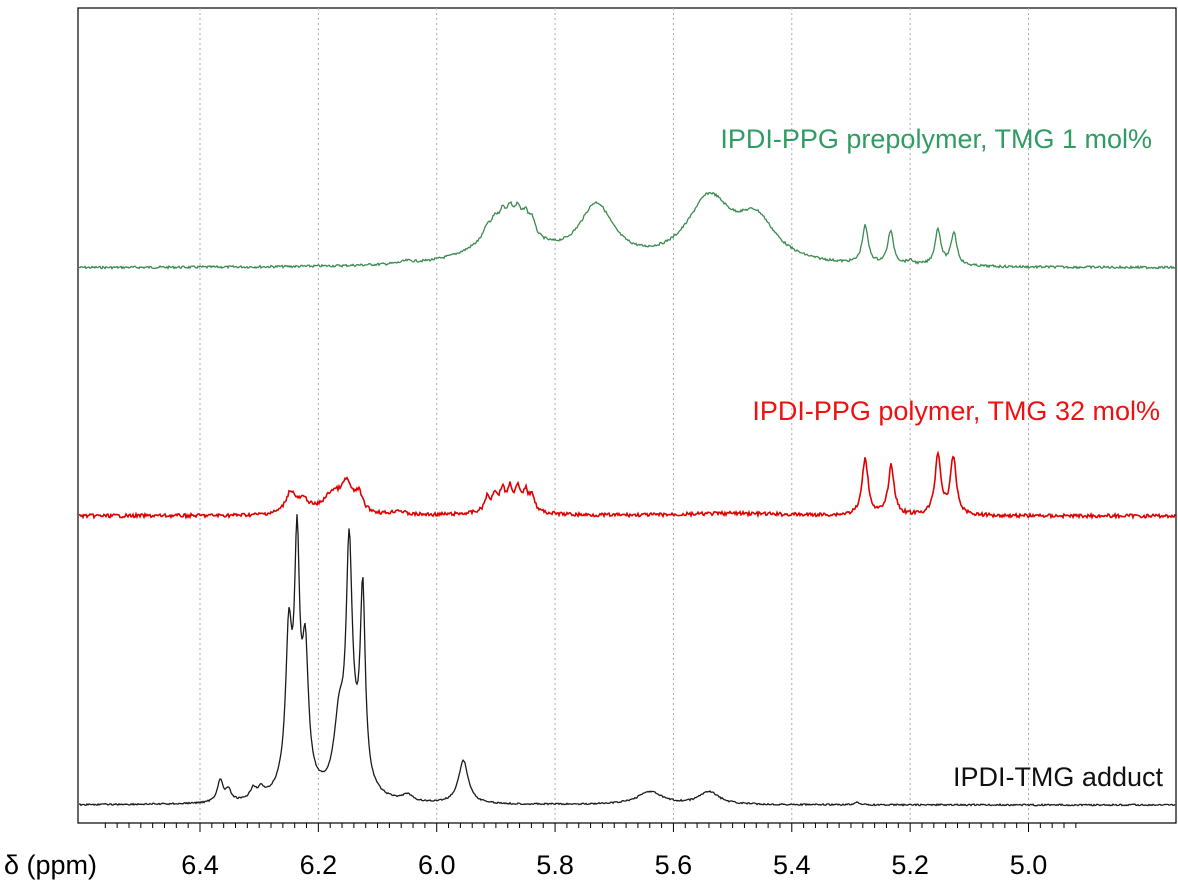 This screenshot has width=1178, height=890. I want to click on x-tick-label: 5.0, so click(1029, 865).